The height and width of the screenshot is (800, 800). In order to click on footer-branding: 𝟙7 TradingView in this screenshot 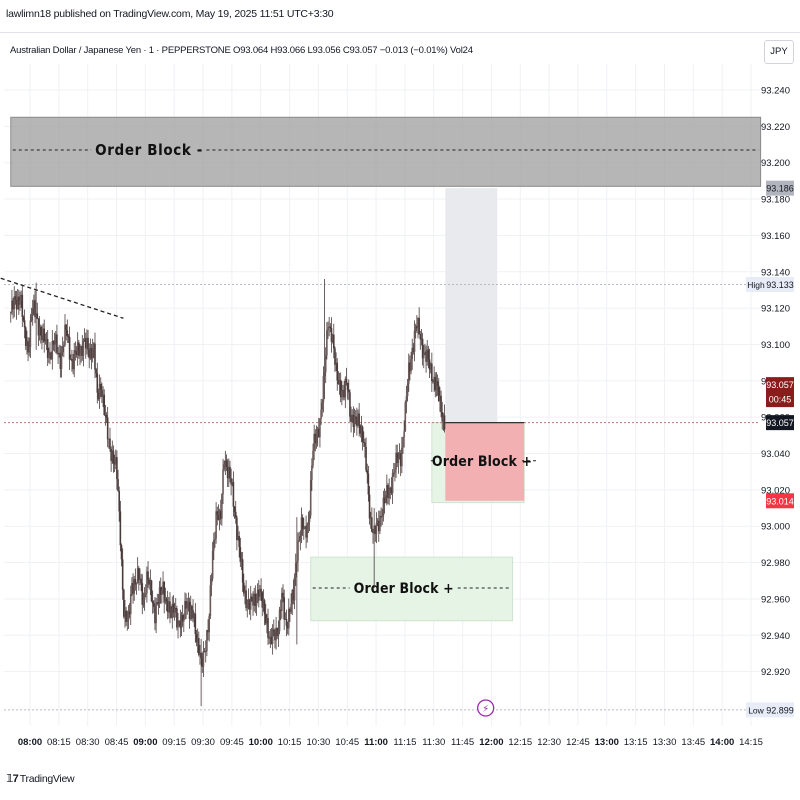, I will do `click(40, 779)`.